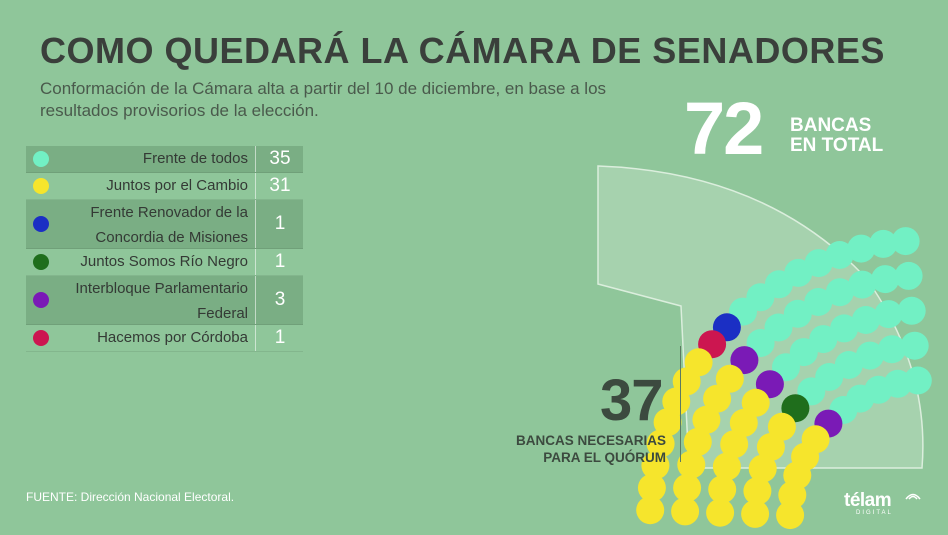 The image size is (948, 535). Describe the element at coordinates (279, 159) in the screenshot. I see `legend-seat-count: 35` at that location.